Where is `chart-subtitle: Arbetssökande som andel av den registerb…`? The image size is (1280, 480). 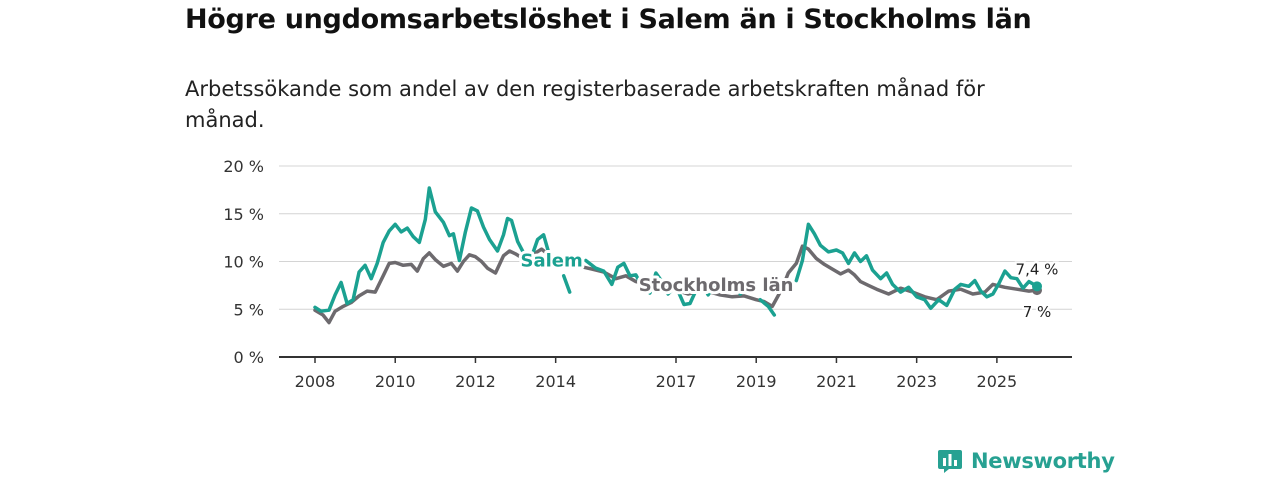
chart-subtitle: Arbetssökande som andel av den registerb… is located at coordinates (585, 104).